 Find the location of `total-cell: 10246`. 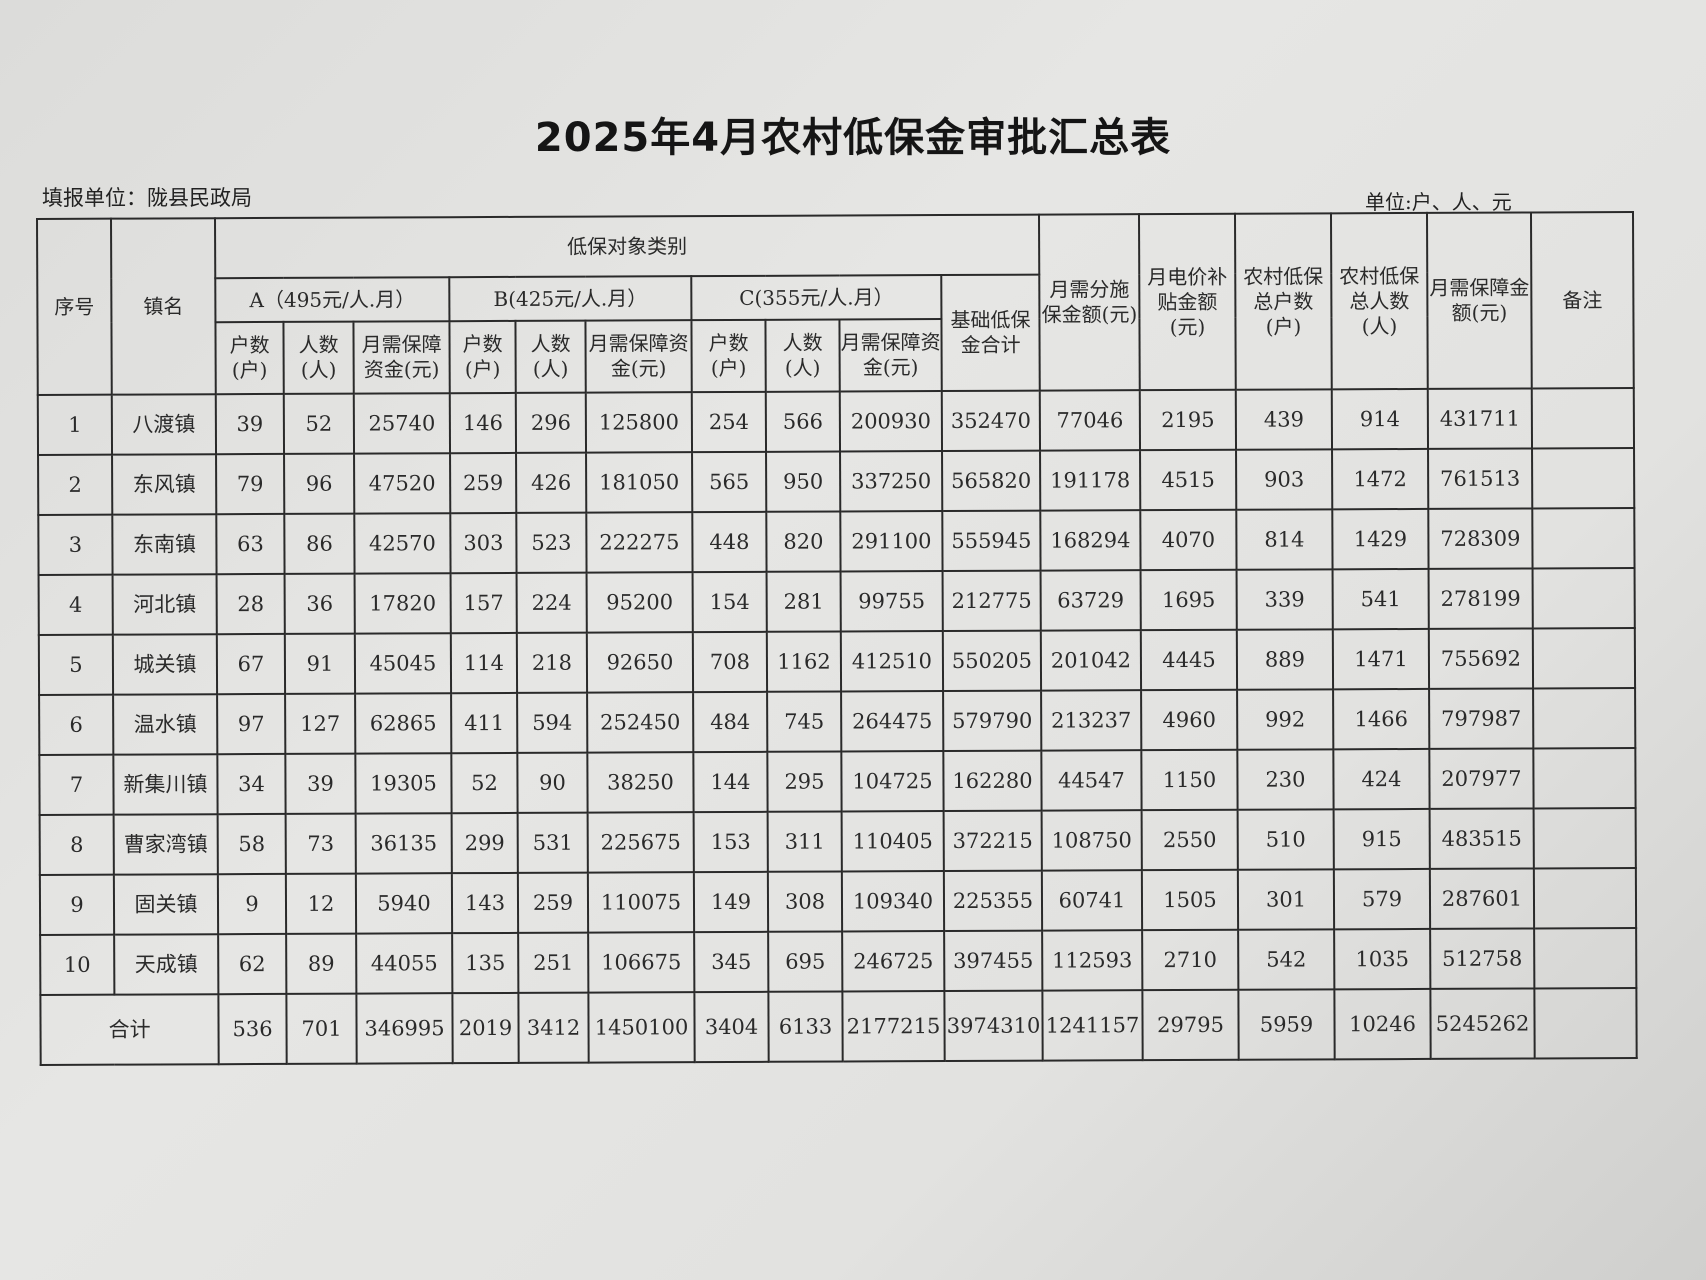

total-cell: 10246 is located at coordinates (1382, 1024).